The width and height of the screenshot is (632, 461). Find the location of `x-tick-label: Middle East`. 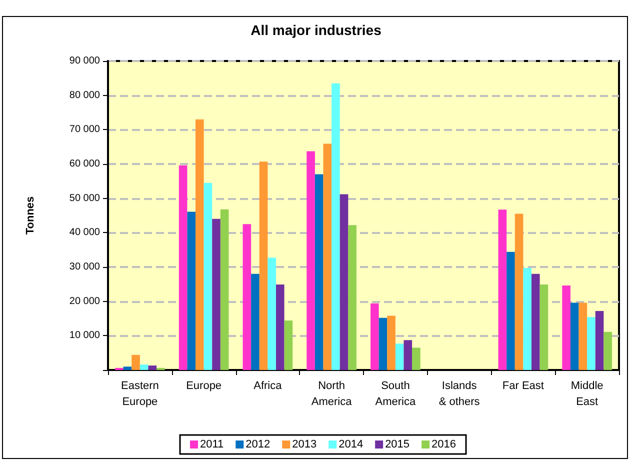

x-tick-label: Middle East is located at coordinates (587, 394).